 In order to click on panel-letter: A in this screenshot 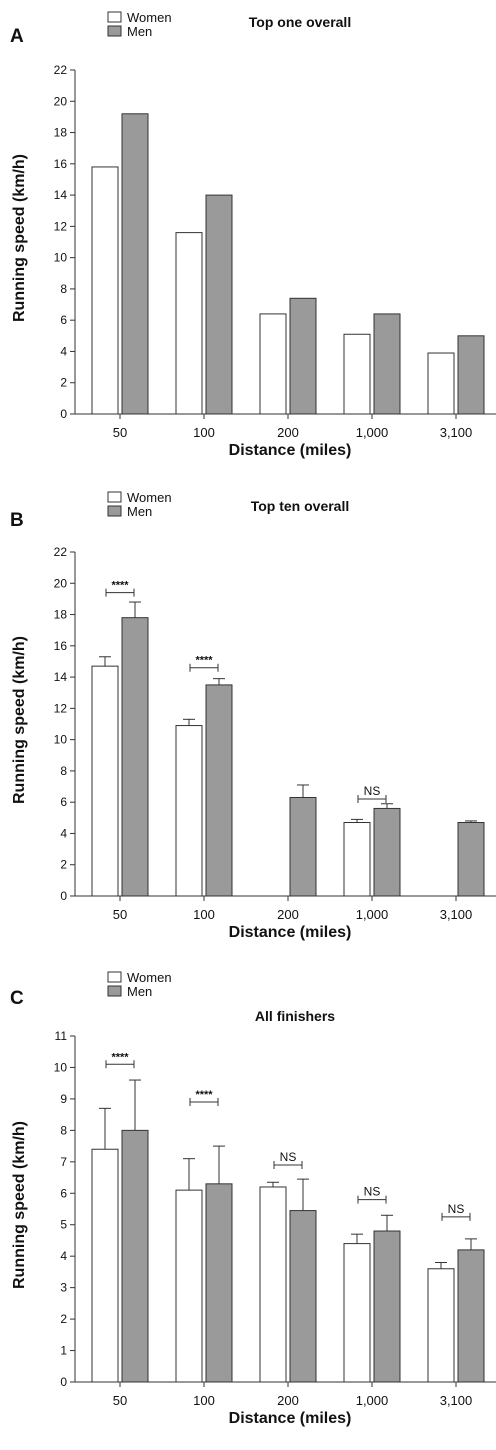, I will do `click(17, 36)`.